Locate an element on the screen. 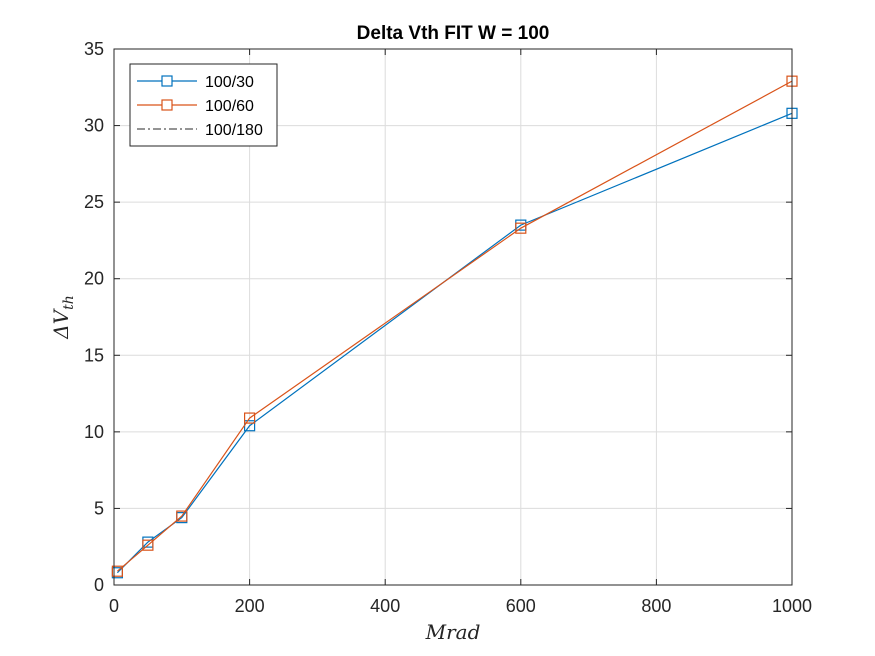 Image resolution: width=875 pixels, height=656 pixels. x-axis-label: Mrad is located at coordinates (453, 632).